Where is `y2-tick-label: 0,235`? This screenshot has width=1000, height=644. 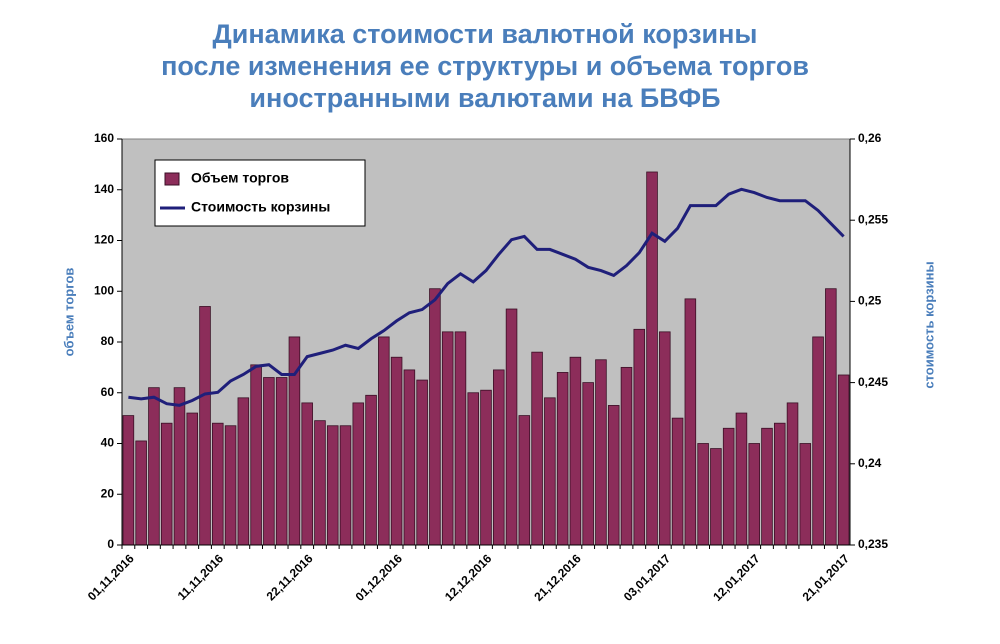 y2-tick-label: 0,235 is located at coordinates (873, 544).